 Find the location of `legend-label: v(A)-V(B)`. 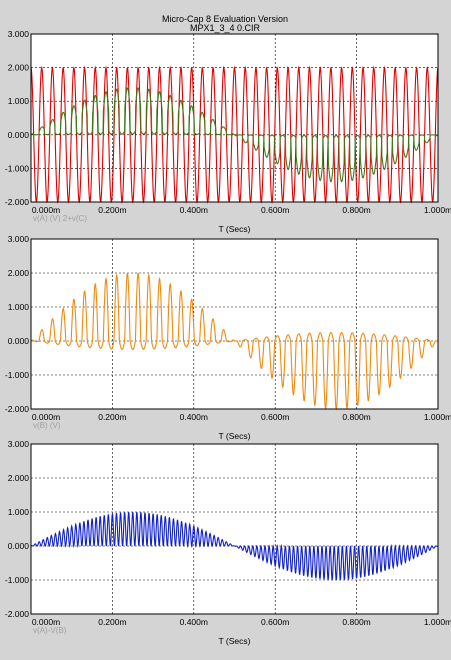

legend-label: v(A)-V(B) is located at coordinates (50, 630).